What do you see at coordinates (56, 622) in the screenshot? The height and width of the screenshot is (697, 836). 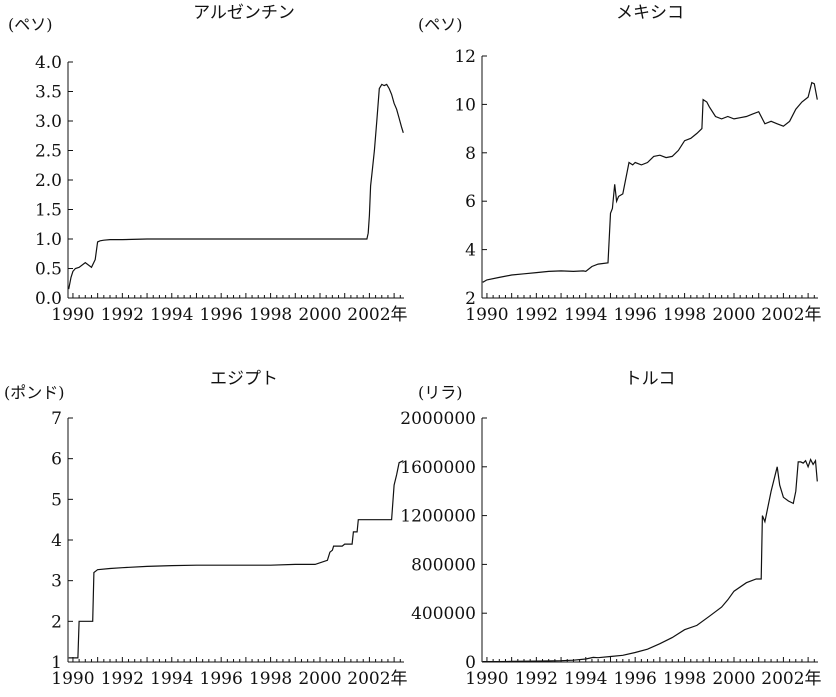 I see `egypt-y-tick-label: 2` at bounding box center [56, 622].